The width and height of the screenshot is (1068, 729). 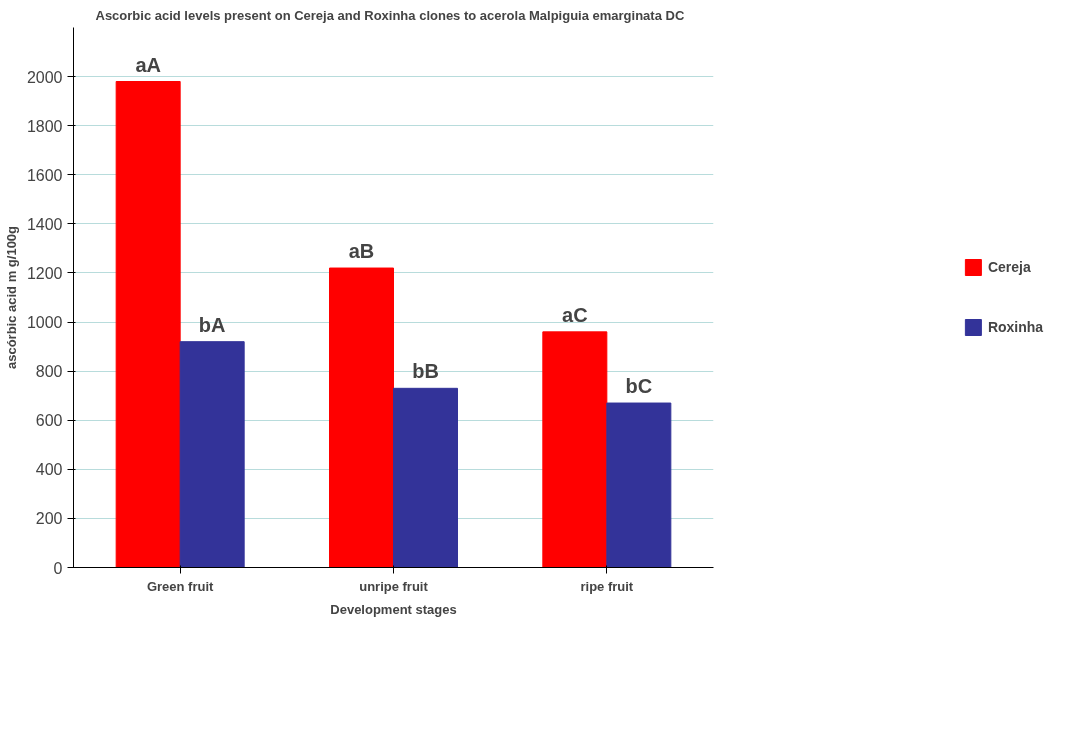 What do you see at coordinates (58, 568) in the screenshot?
I see `y-tick-label: 0` at bounding box center [58, 568].